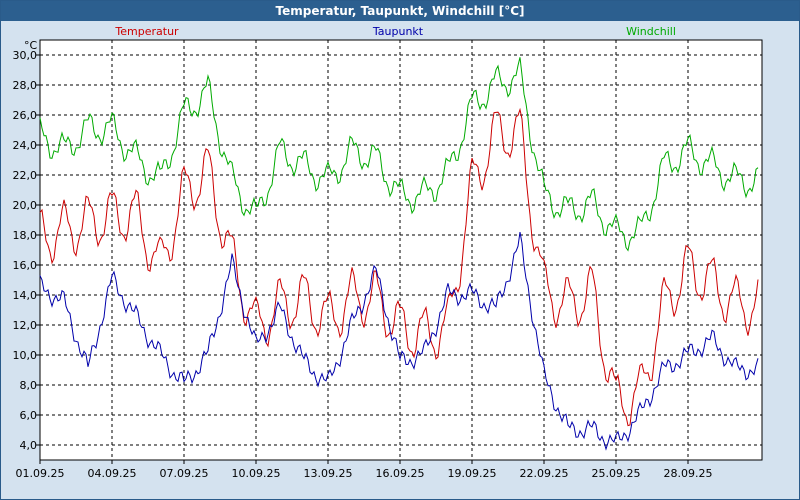  I want to click on y-tick-label: 18,0, so click(25, 235).